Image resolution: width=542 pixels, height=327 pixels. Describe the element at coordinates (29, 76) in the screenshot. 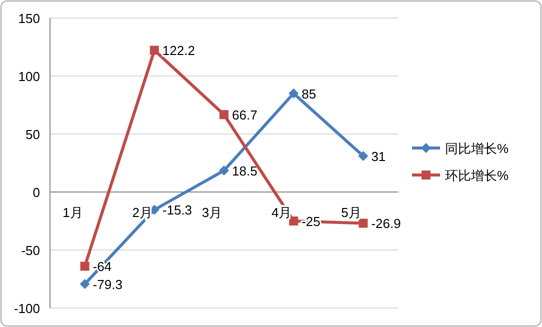

I see `y-tick-label: 100` at that location.